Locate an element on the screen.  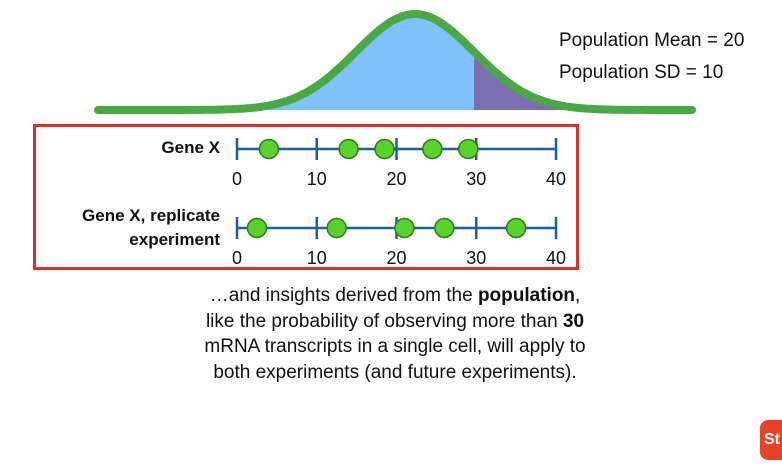
population-mean-label: Population Mean = 20 is located at coordinates (652, 40).